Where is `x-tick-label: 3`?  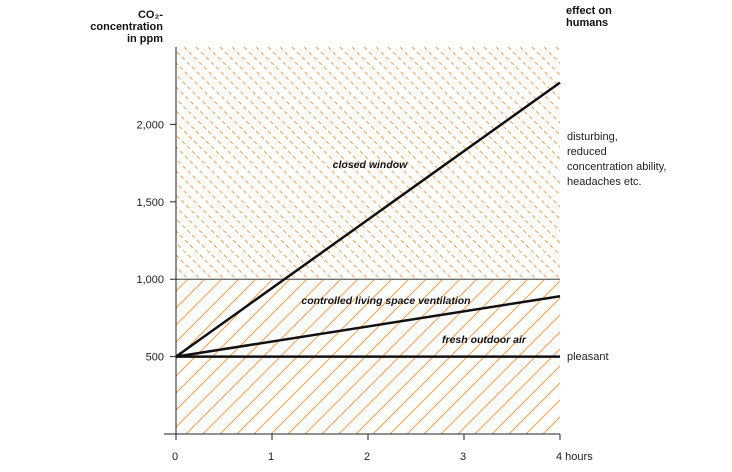 x-tick-label: 3 is located at coordinates (463, 457).